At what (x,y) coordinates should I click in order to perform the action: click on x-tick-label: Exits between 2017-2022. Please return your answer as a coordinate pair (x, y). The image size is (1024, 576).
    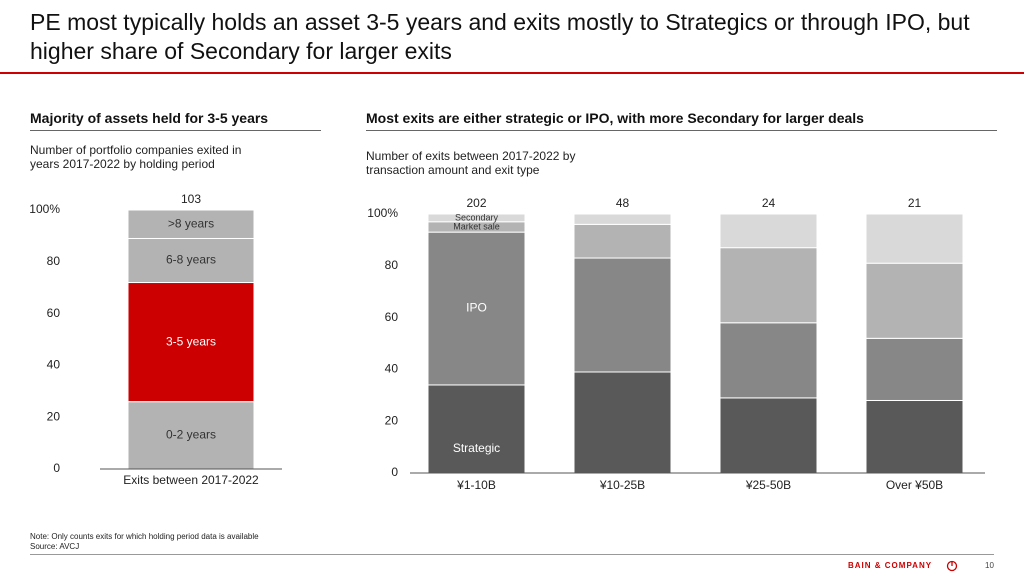
    Looking at the image, I should click on (191, 480).